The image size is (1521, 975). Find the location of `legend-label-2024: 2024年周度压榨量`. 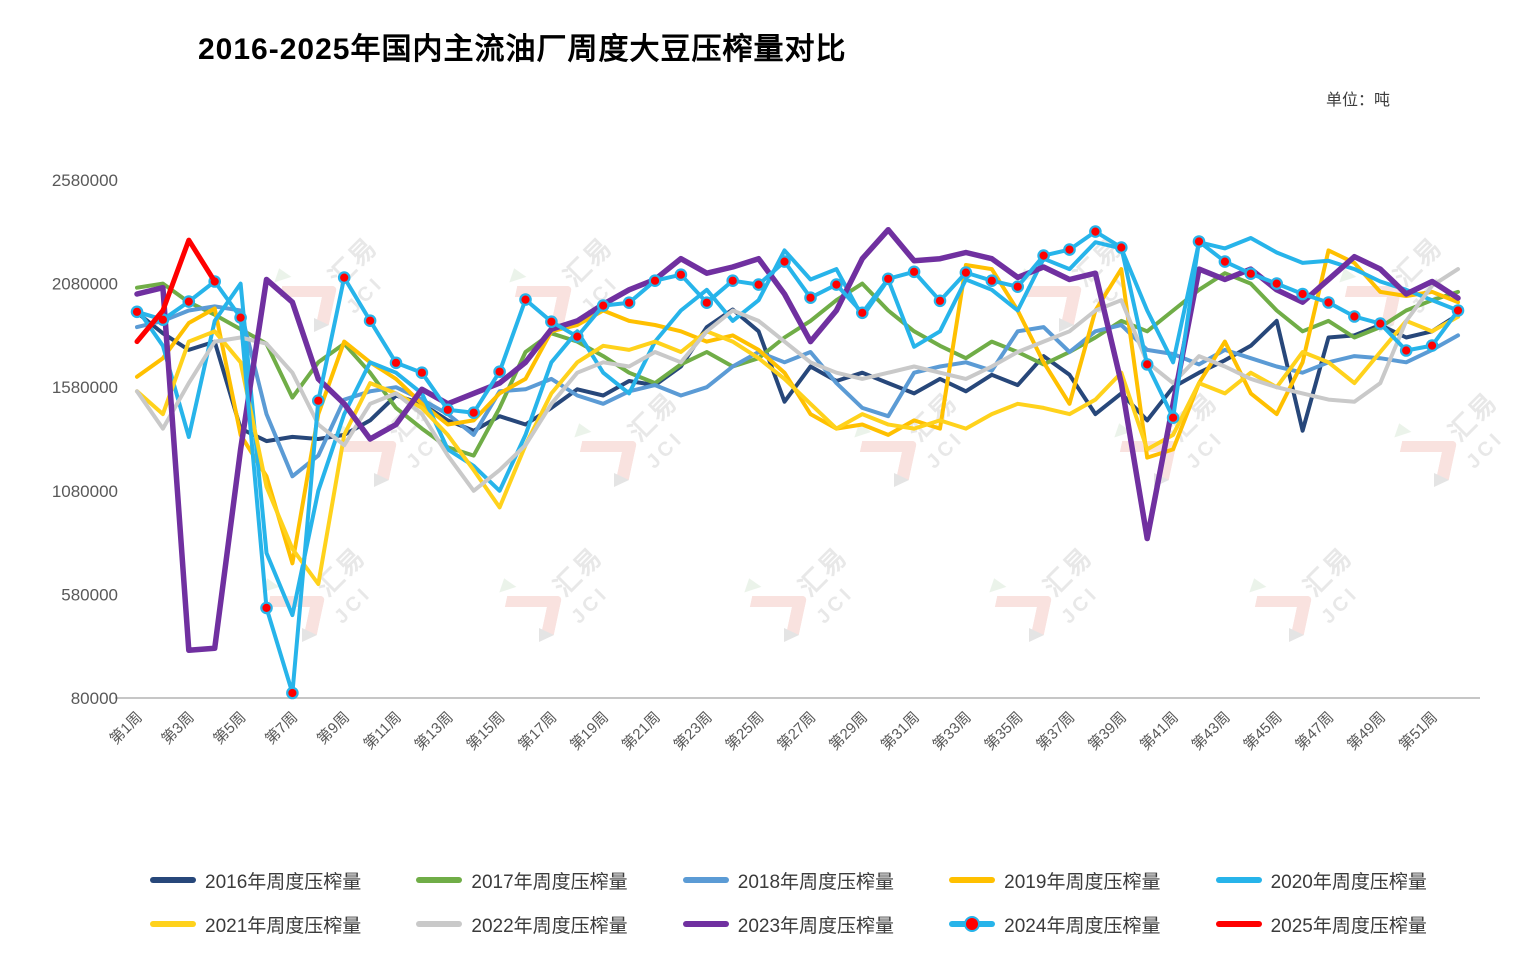

legend-label-2024: 2024年周度压榨量 is located at coordinates (1082, 926).